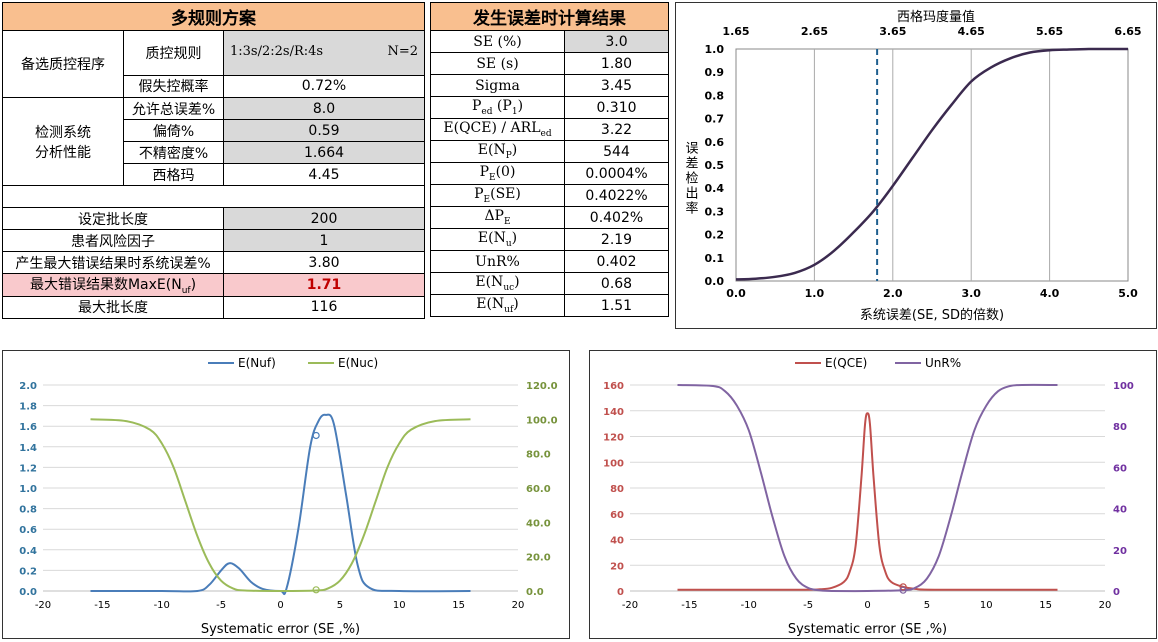 The width and height of the screenshot is (1158, 642). I want to click on max-se-value: 3.80, so click(324, 262).